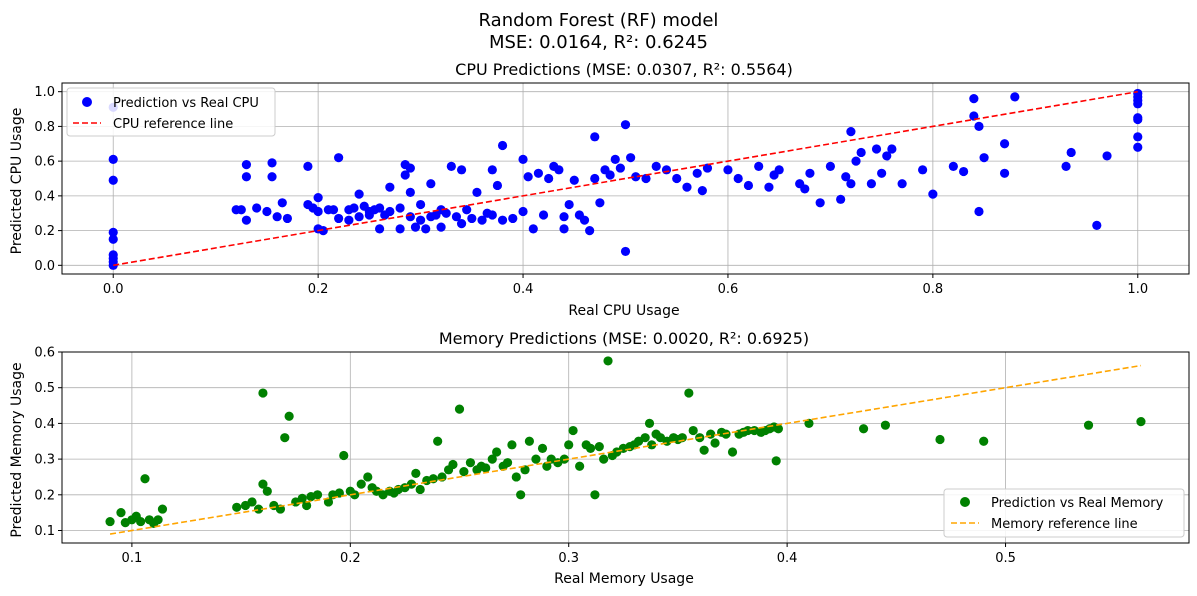  I want to click on cpu-legend-marker, so click(87, 102).